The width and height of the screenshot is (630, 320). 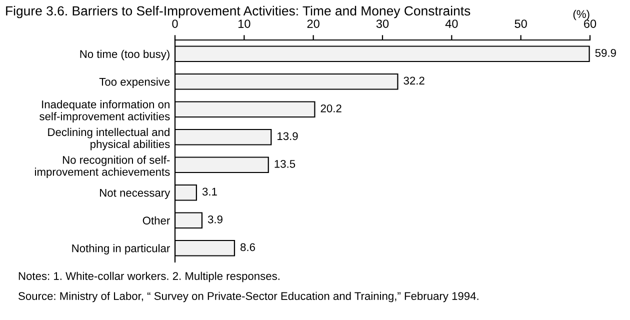 I want to click on x-tick-label: 0, so click(x=175, y=24).